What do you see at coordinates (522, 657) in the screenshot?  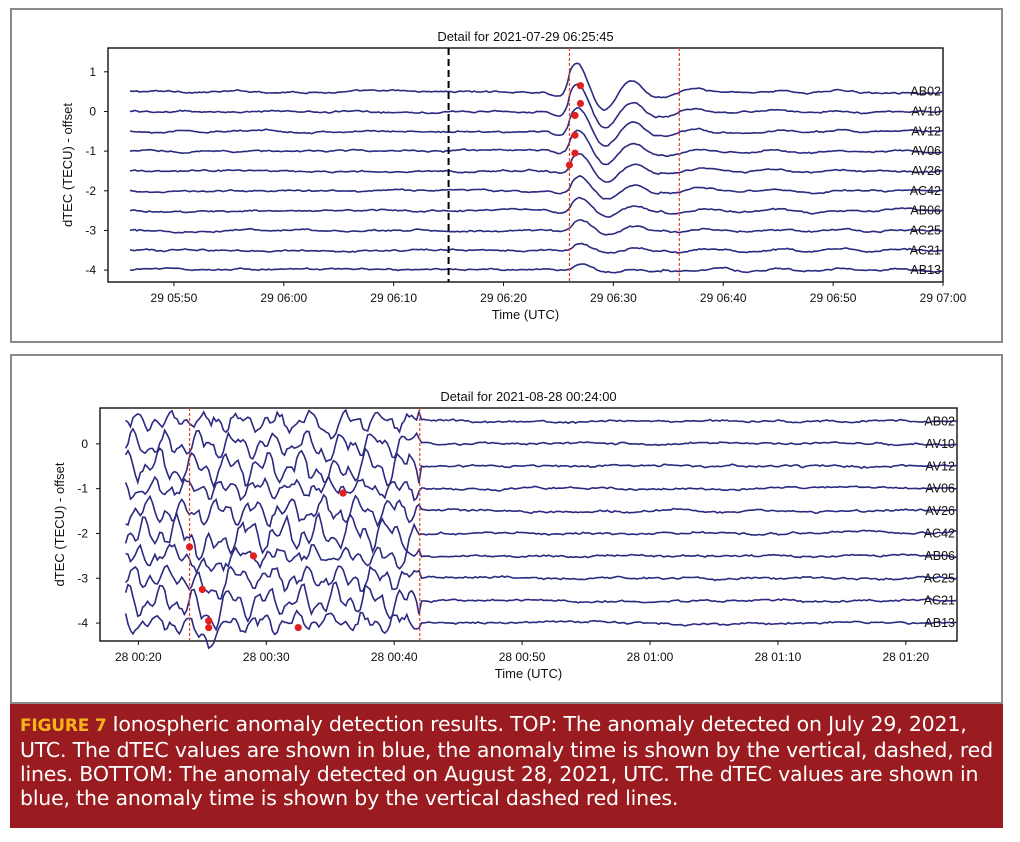 I see `x-tick-label: 28 00:50` at bounding box center [522, 657].